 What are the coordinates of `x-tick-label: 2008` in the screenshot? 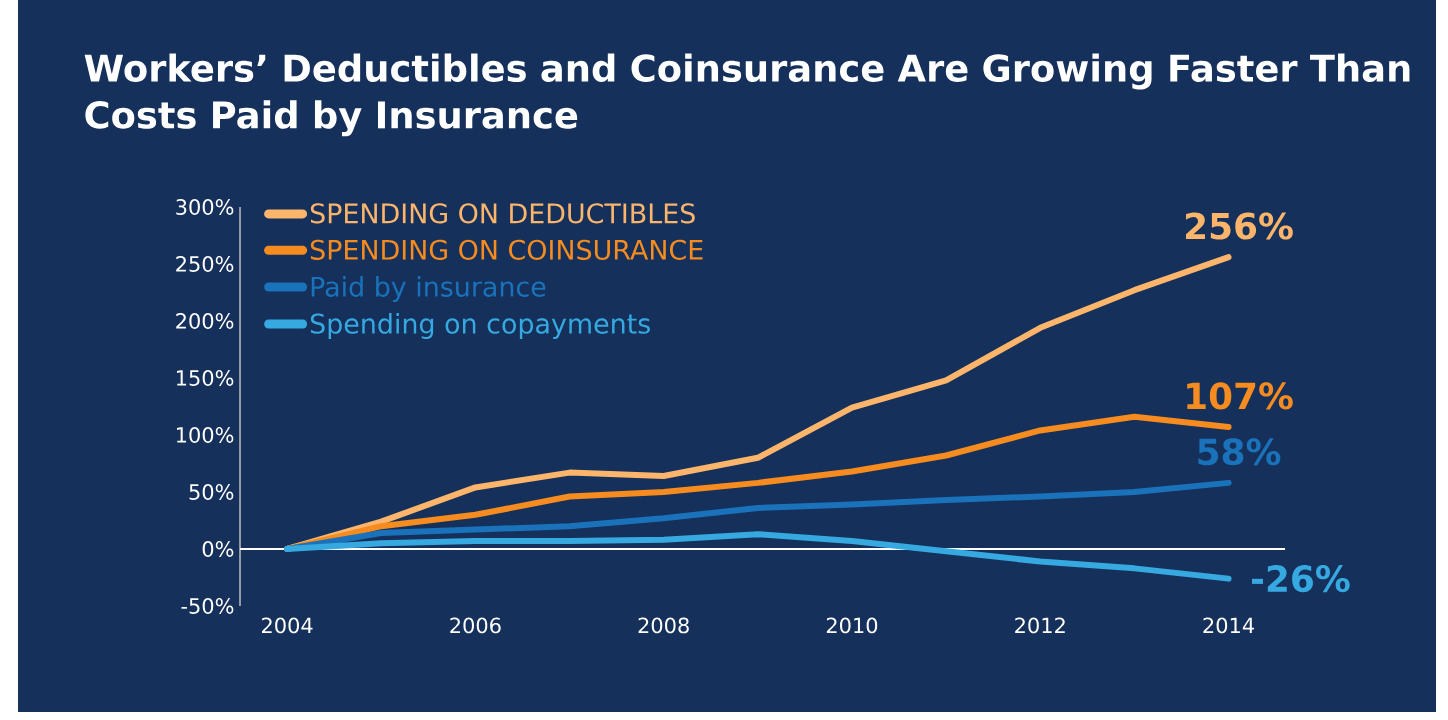 It's located at (663, 625).